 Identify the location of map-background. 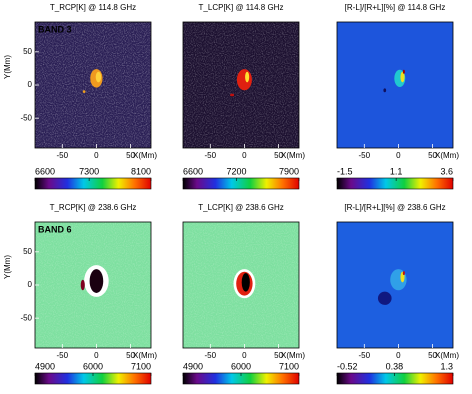
(395, 85).